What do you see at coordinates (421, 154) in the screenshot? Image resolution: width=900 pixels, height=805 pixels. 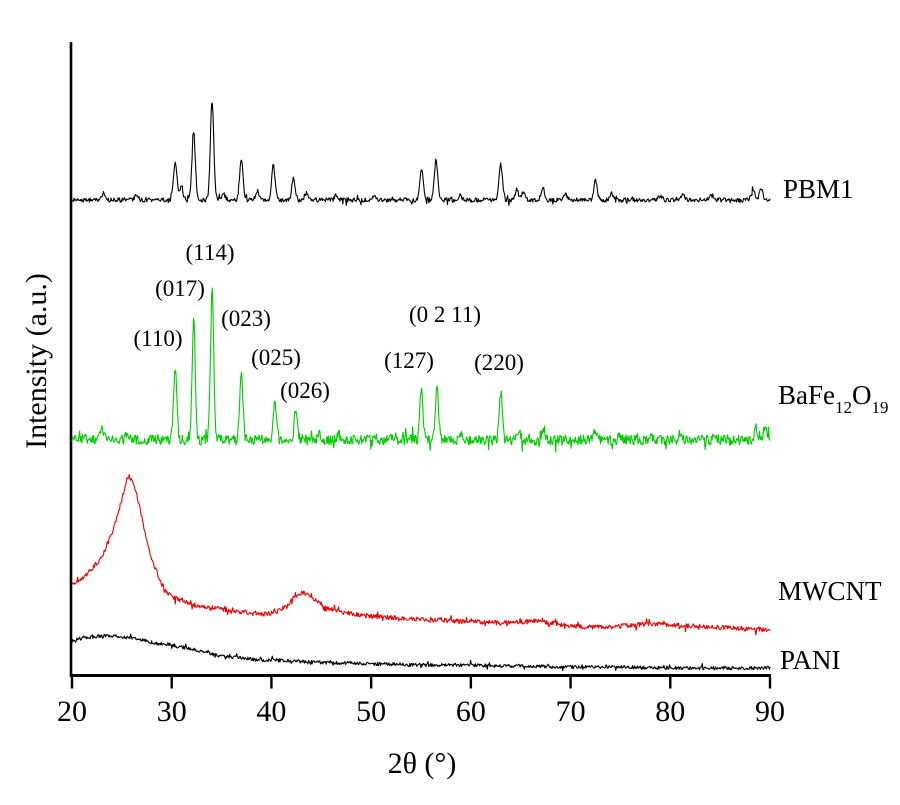 I see `trace-PBM1` at bounding box center [421, 154].